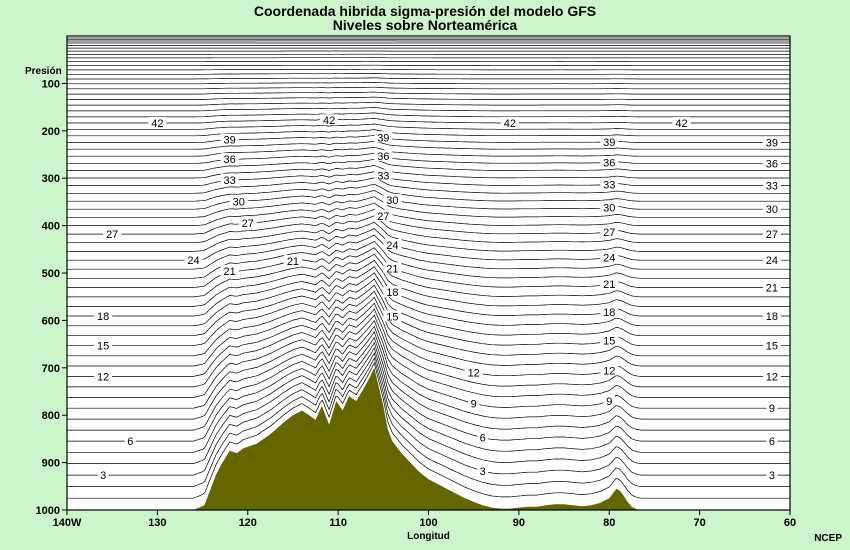 The width and height of the screenshot is (850, 550). Describe the element at coordinates (51, 84) in the screenshot. I see `y-tick-label: 100` at that location.